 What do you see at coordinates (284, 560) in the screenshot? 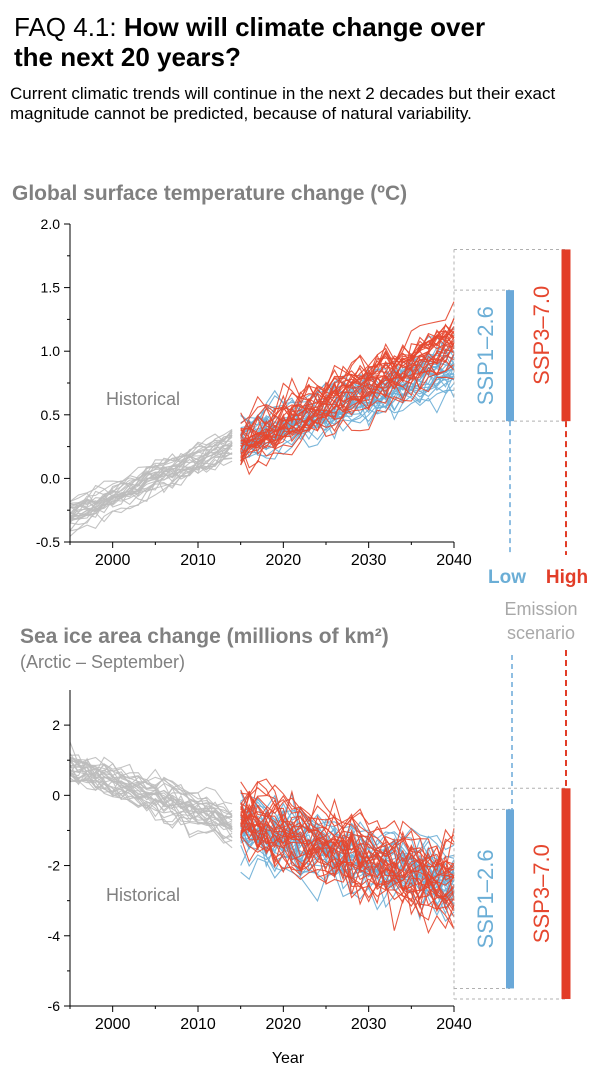
I see `temperature-x-tick-label: 2020` at bounding box center [284, 560].